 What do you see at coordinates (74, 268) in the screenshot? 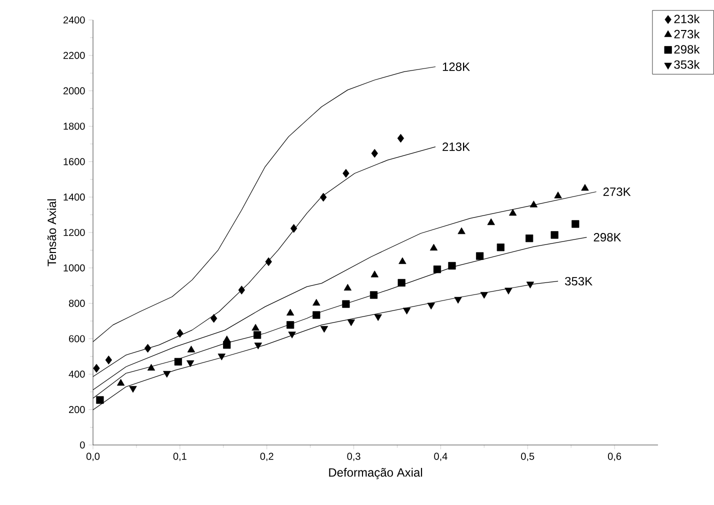
I see `y-tick-label: 1000` at bounding box center [74, 268].